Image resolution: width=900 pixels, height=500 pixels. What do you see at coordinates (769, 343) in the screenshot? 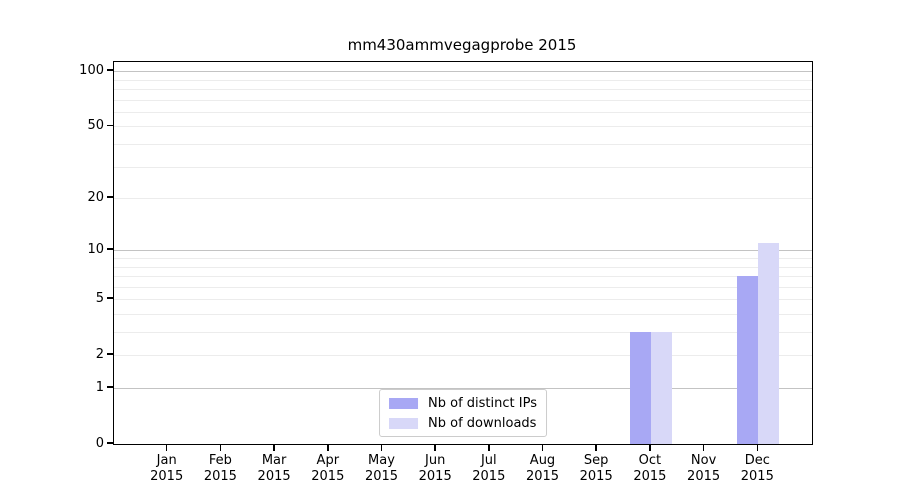
I see `bar-dec-downloads` at bounding box center [769, 343].